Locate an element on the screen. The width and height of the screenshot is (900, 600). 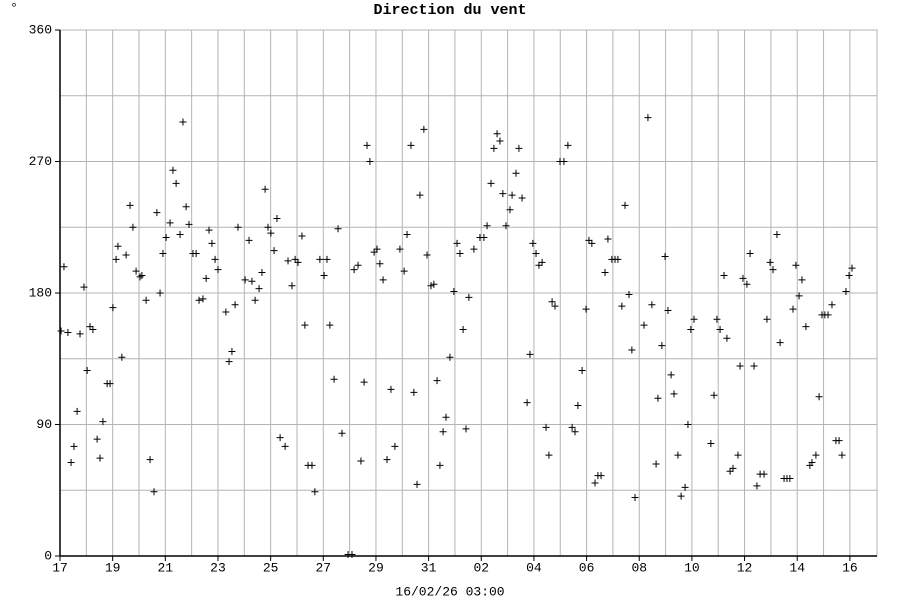
x-tick-label: 10 is located at coordinates (692, 567).